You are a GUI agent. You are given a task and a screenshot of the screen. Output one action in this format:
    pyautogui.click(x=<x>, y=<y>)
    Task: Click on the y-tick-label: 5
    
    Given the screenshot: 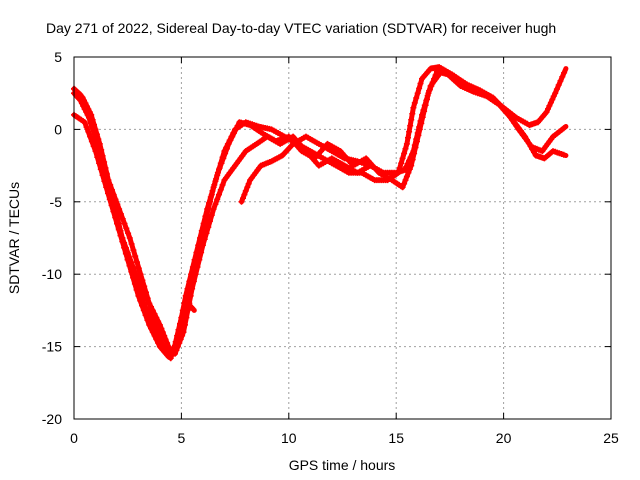 What is the action you would take?
    pyautogui.click(x=58, y=57)
    